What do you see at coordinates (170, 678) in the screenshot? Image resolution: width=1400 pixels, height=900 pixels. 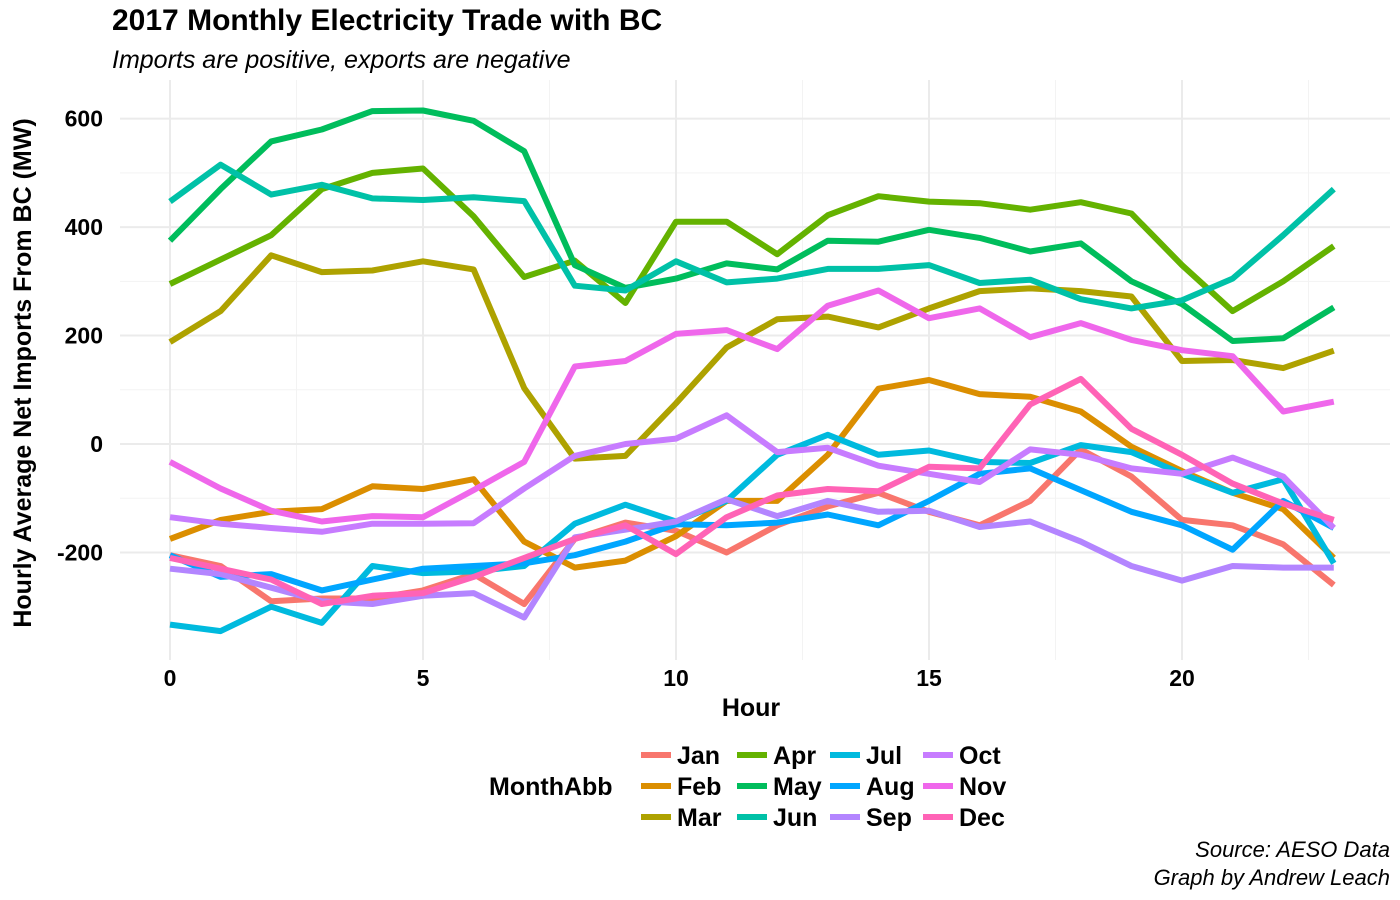 I see `x-tick-label: 0` at bounding box center [170, 678].